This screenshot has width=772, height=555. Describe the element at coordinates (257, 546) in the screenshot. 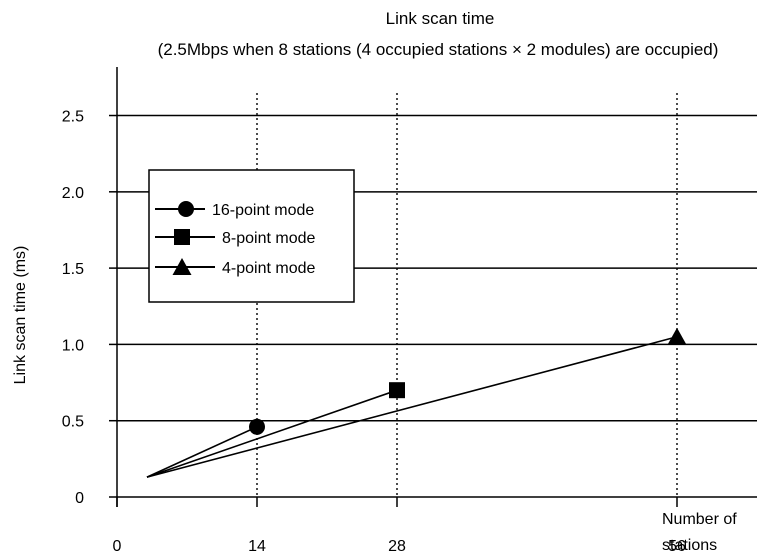

I see `x-tick-label: 14` at that location.